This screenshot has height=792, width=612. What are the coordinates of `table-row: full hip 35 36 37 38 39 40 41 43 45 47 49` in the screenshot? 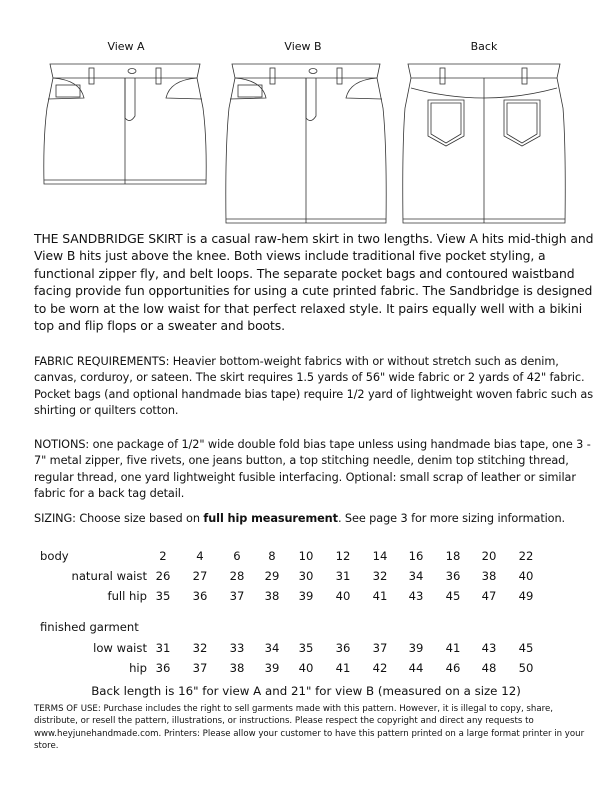 It's located at (306, 598).